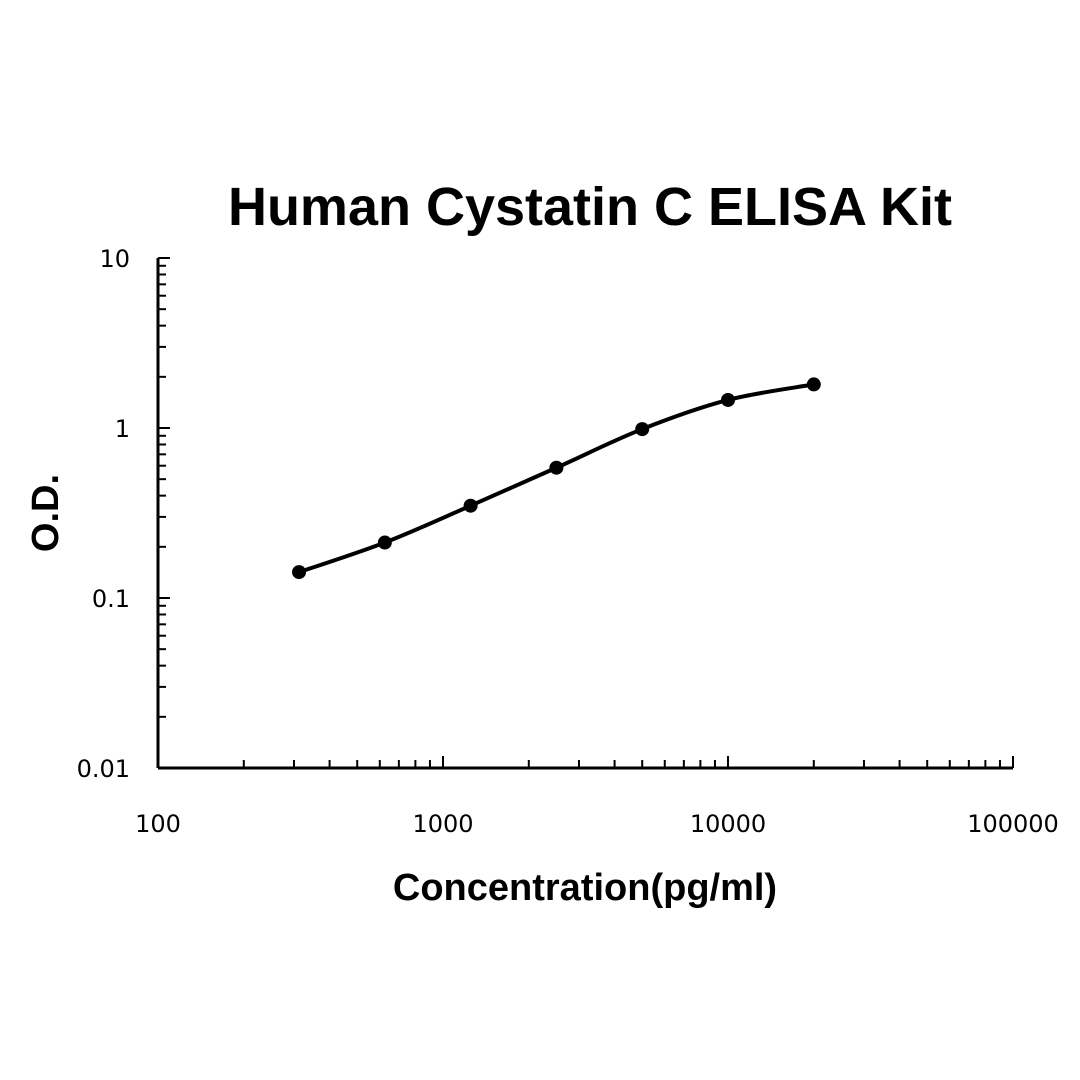  What do you see at coordinates (103, 514) in the screenshot?
I see `y-tick-labels: 10 1 0.1 0.01` at bounding box center [103, 514].